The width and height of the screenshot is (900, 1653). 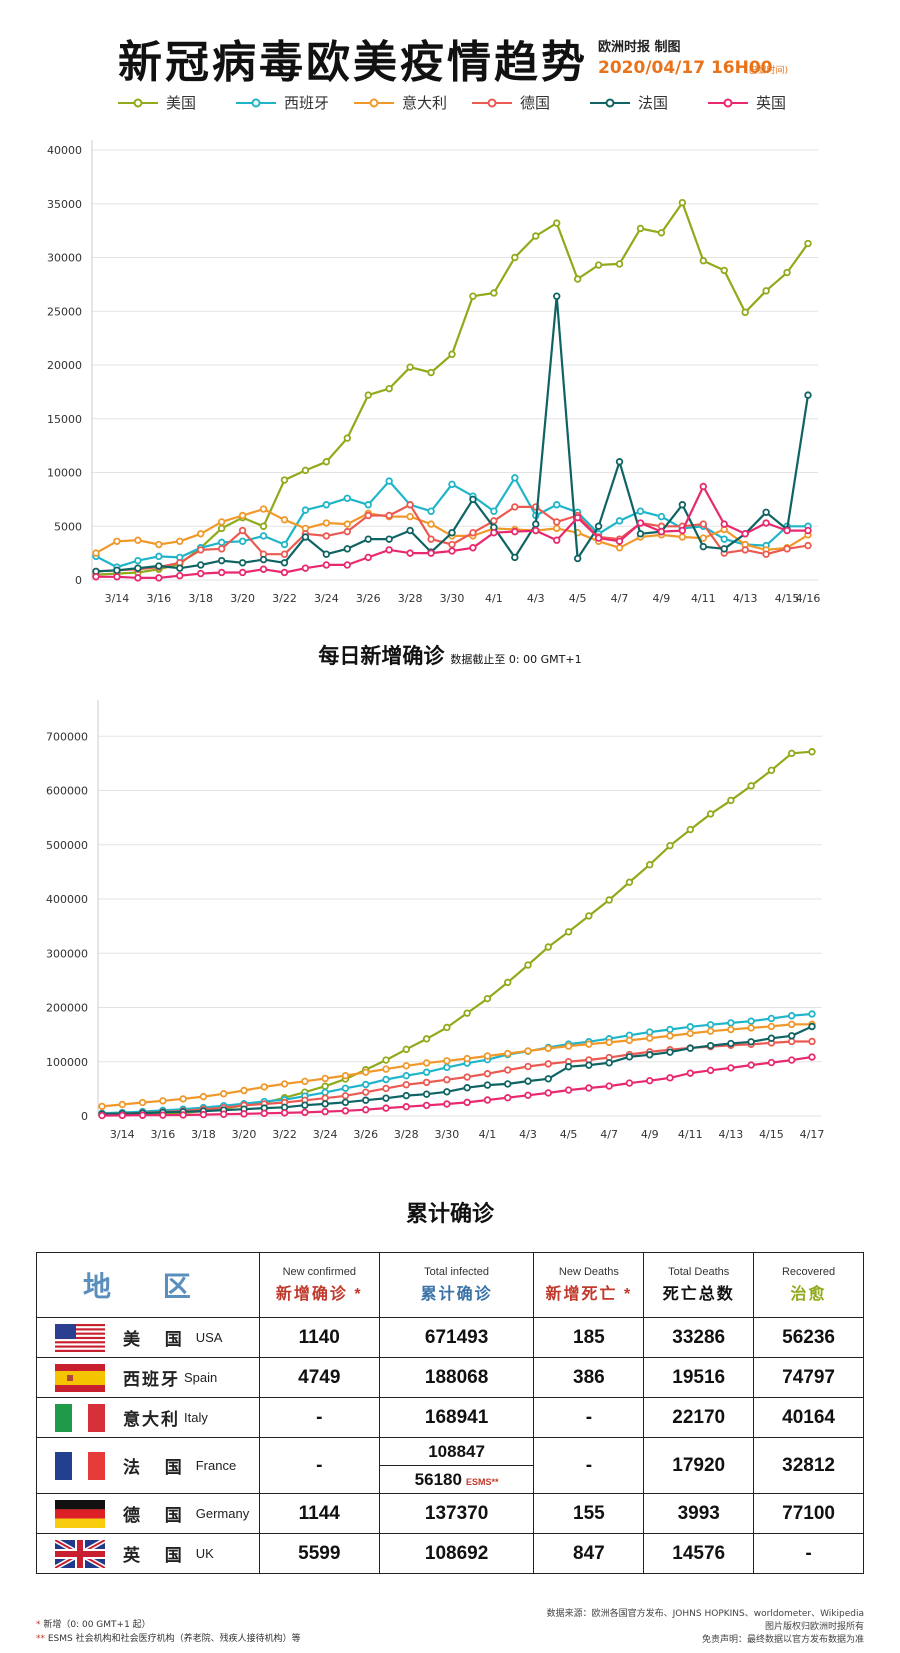 I want to click on y-tick-label: 30000, so click(x=64, y=258).